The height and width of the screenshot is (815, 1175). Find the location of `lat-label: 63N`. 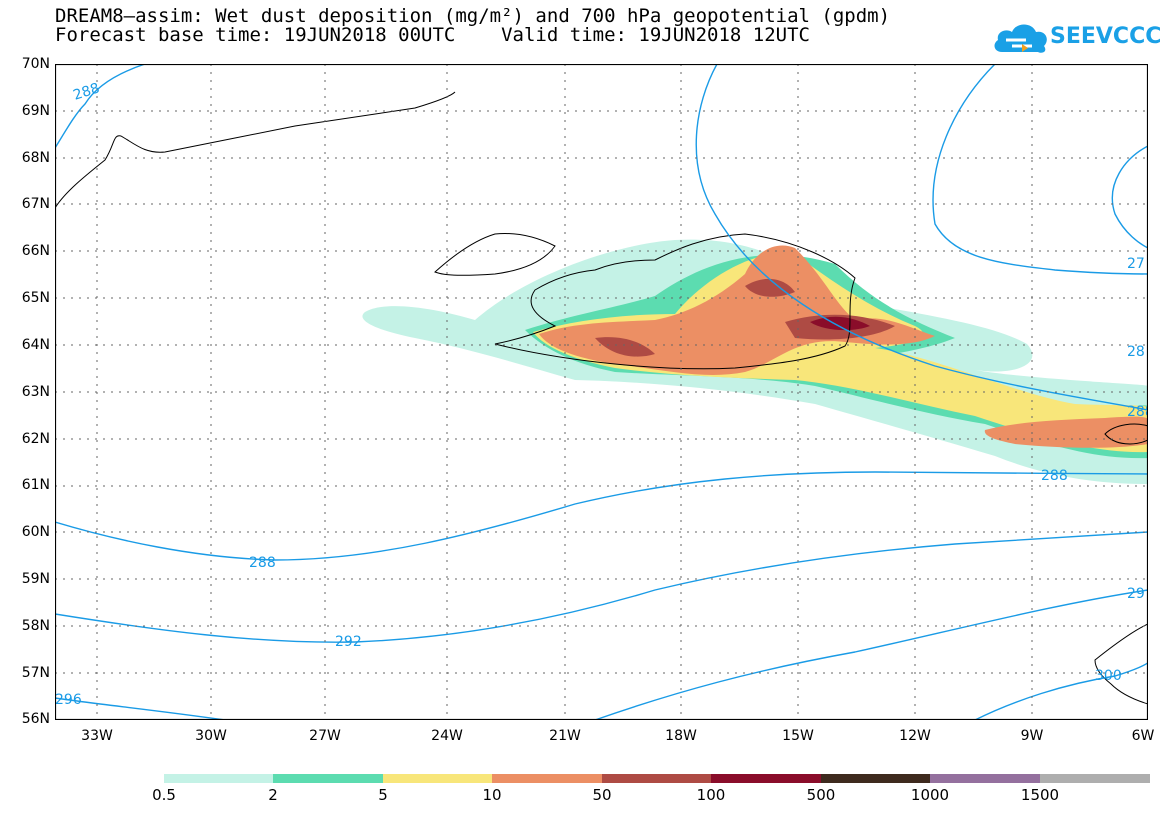

lat-label: 63N is located at coordinates (35, 392).